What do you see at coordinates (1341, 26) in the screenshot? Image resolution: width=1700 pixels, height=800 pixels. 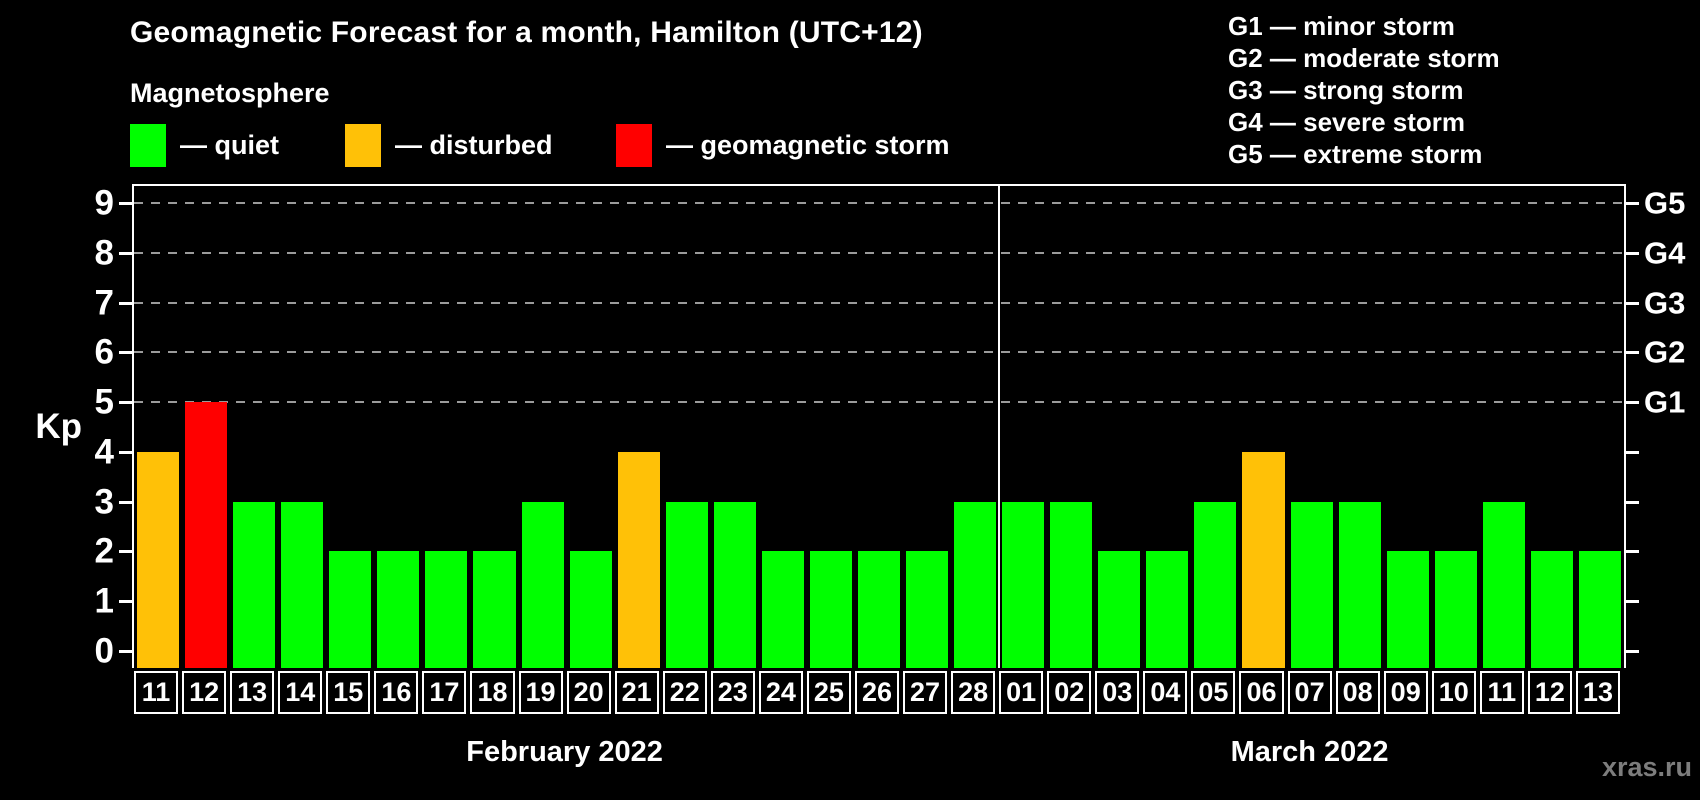 I see `g-scale-item-g1: G1 — minor storm` at bounding box center [1341, 26].